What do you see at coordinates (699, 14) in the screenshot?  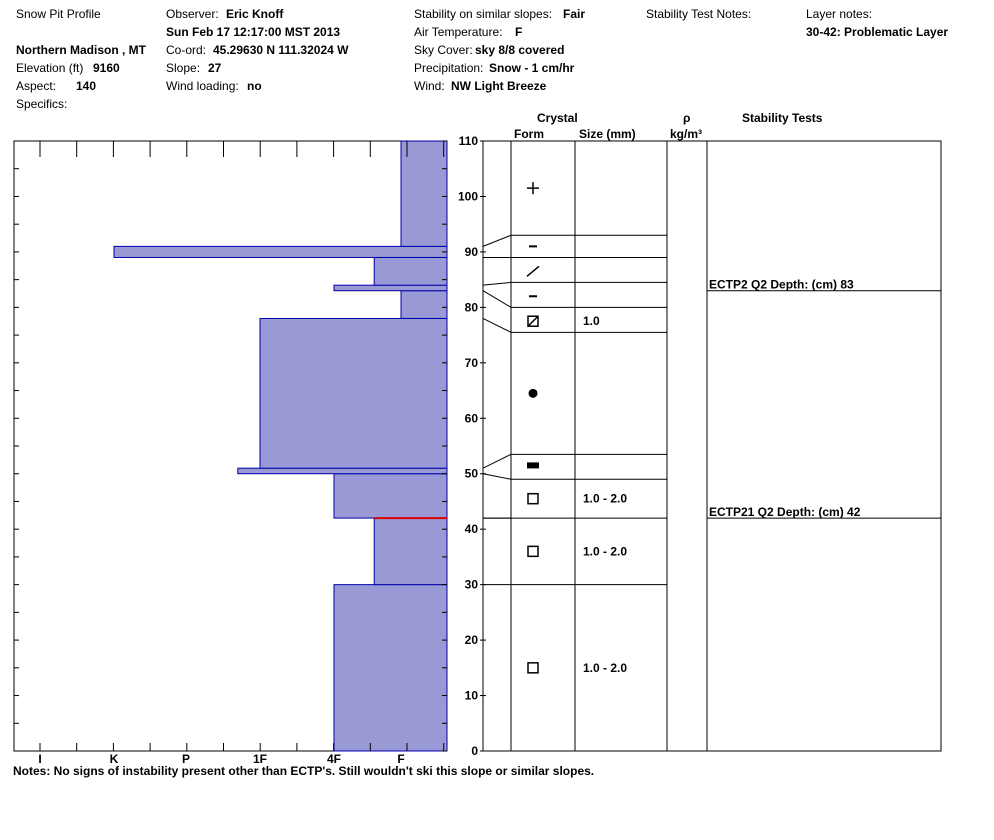 I see `stability-notes-label: Stability Test Notes:` at bounding box center [699, 14].